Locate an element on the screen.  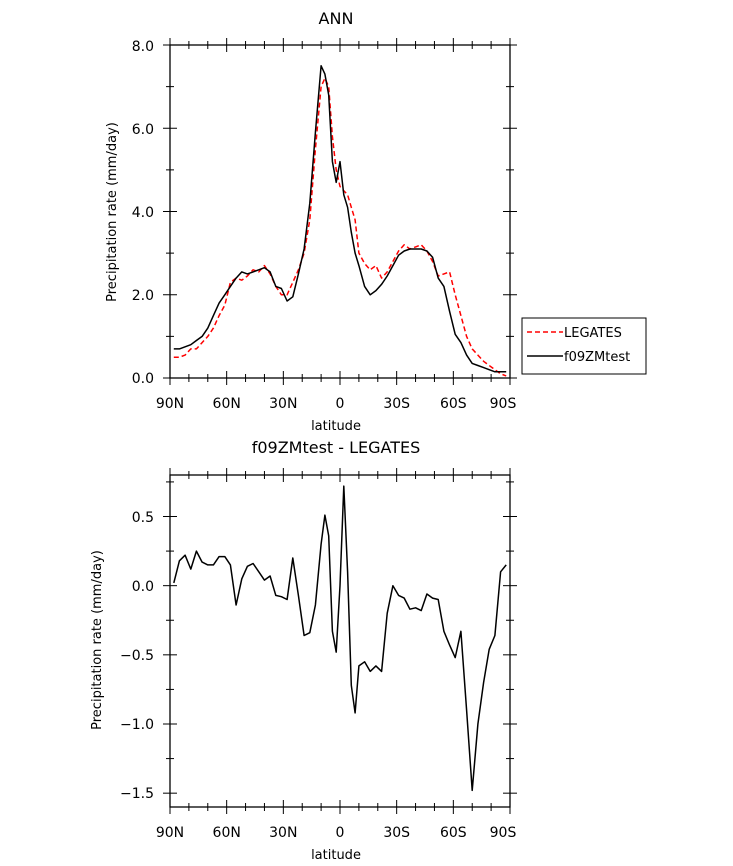
y-tick-labels: 0.5 0.0 −0.5 −1.0 −1.5 is located at coordinates (137, 656).